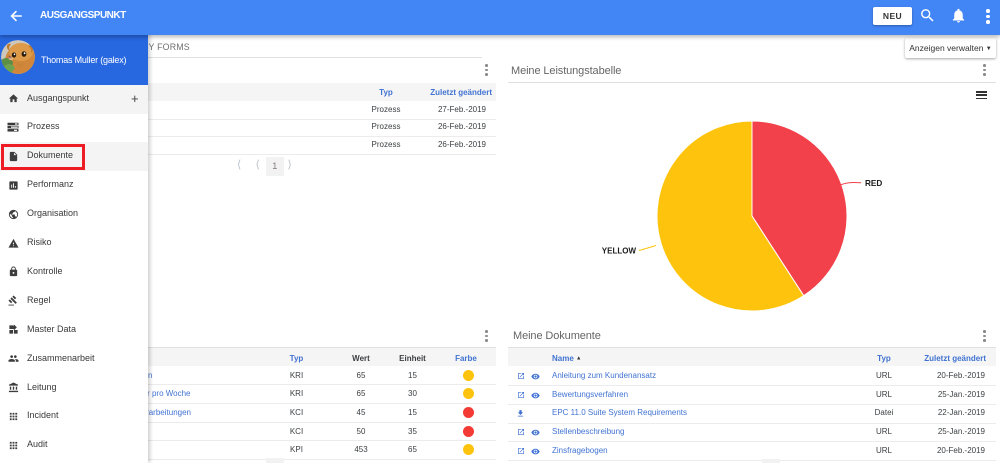 This screenshot has width=1000, height=463. I want to click on svg-text: YELLOW, so click(619, 251).